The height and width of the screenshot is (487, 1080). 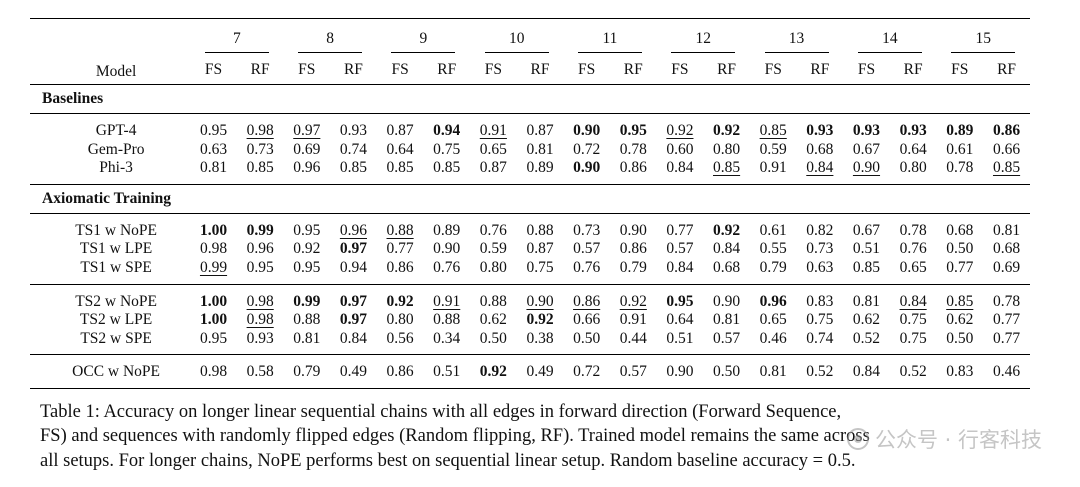 I want to click on accuracy-cell: 0.86, so click(x=586, y=297).